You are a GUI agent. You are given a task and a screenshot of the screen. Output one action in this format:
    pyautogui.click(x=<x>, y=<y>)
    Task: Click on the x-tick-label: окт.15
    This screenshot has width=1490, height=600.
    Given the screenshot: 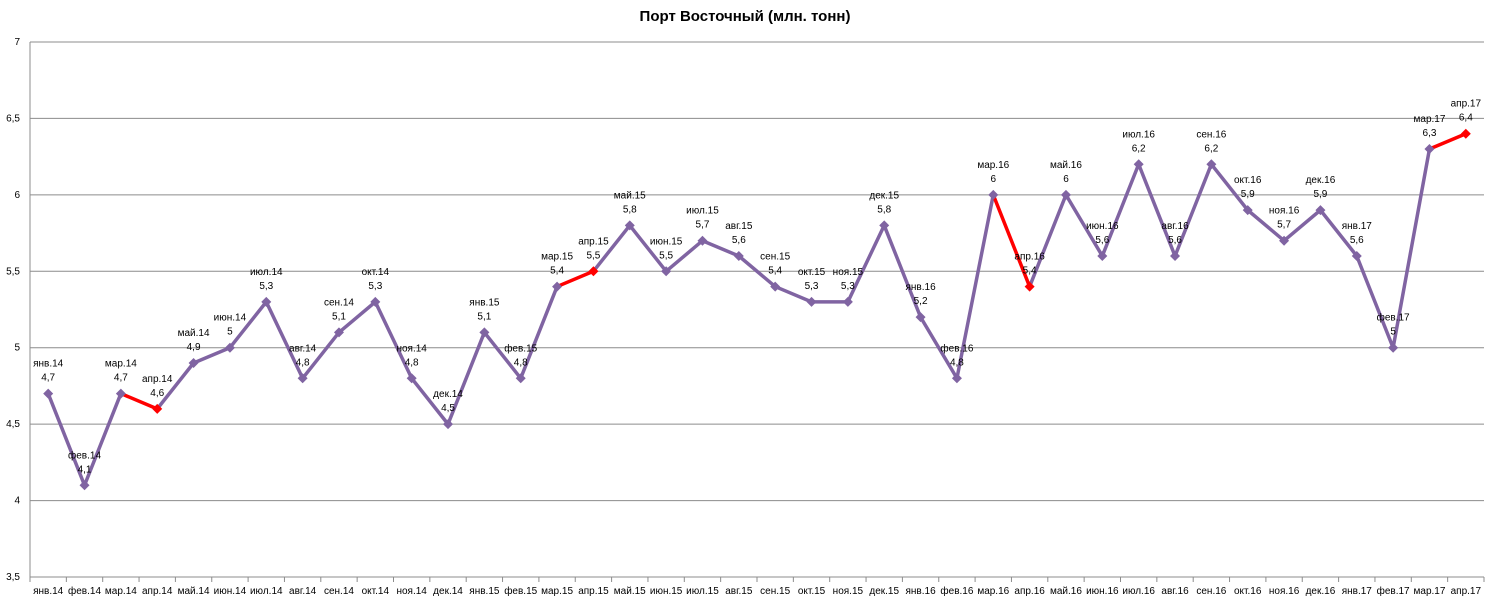 What is the action you would take?
    pyautogui.click(x=812, y=591)
    